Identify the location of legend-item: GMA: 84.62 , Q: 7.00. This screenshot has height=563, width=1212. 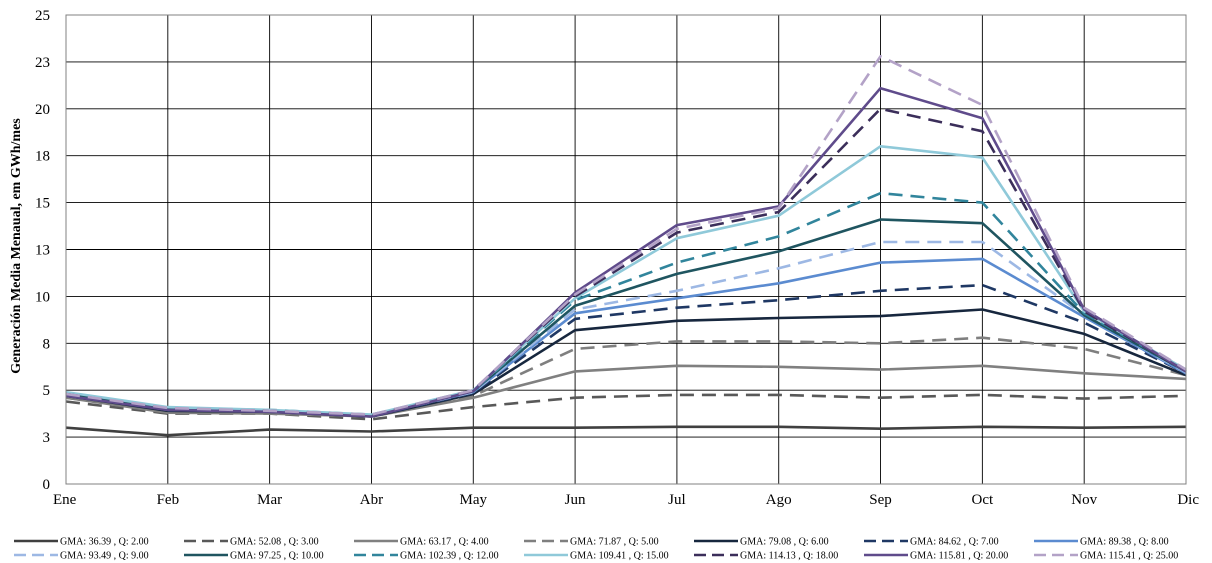
(931, 542).